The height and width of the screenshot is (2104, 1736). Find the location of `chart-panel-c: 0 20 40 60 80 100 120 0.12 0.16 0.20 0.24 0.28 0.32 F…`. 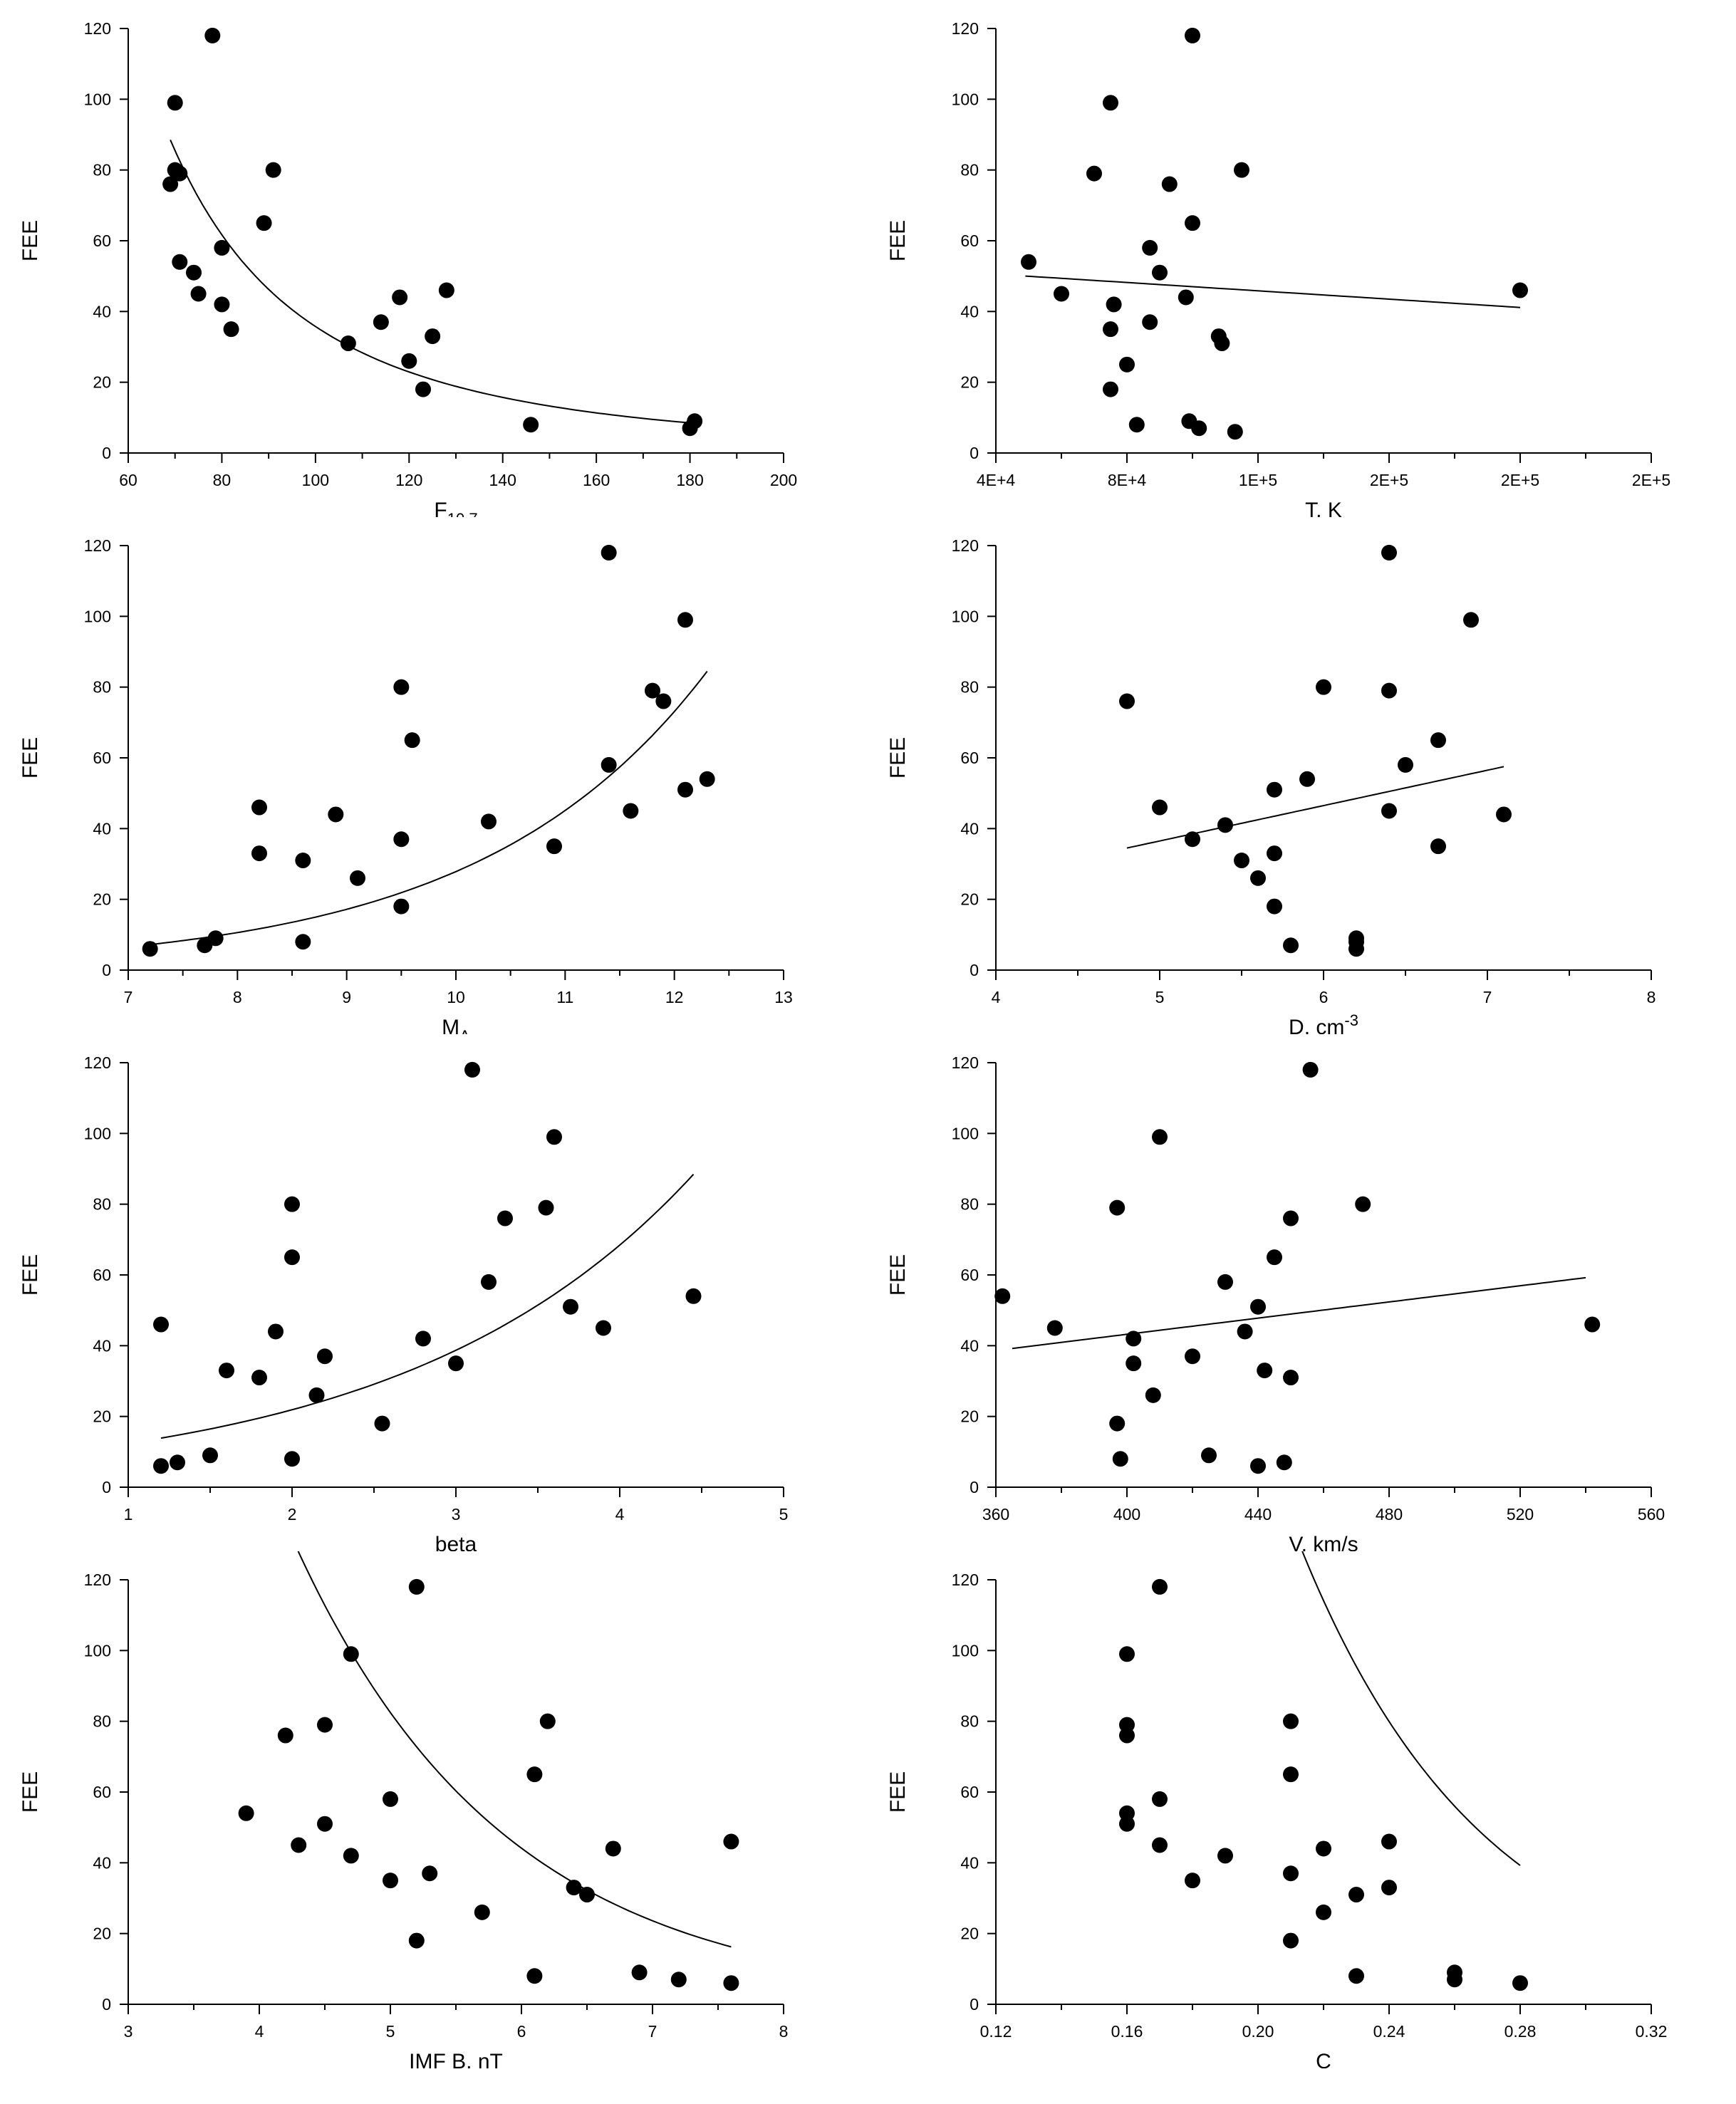

chart-panel-c: 0 20 40 60 80 100 120 0.12 0.16 0.20 0.24 0.28 0.32 F… is located at coordinates (1301, 1809).